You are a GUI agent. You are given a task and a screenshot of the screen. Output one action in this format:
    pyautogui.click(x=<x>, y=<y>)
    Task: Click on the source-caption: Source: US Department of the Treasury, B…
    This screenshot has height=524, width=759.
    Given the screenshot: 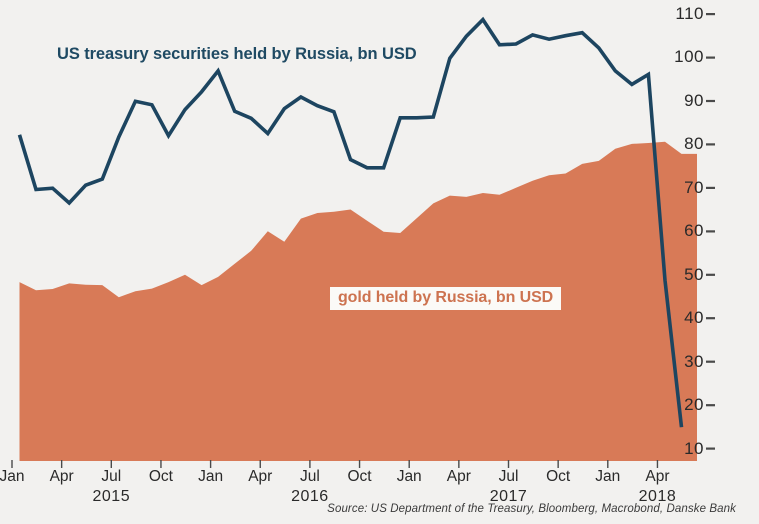 What is the action you would take?
    pyautogui.click(x=531, y=509)
    